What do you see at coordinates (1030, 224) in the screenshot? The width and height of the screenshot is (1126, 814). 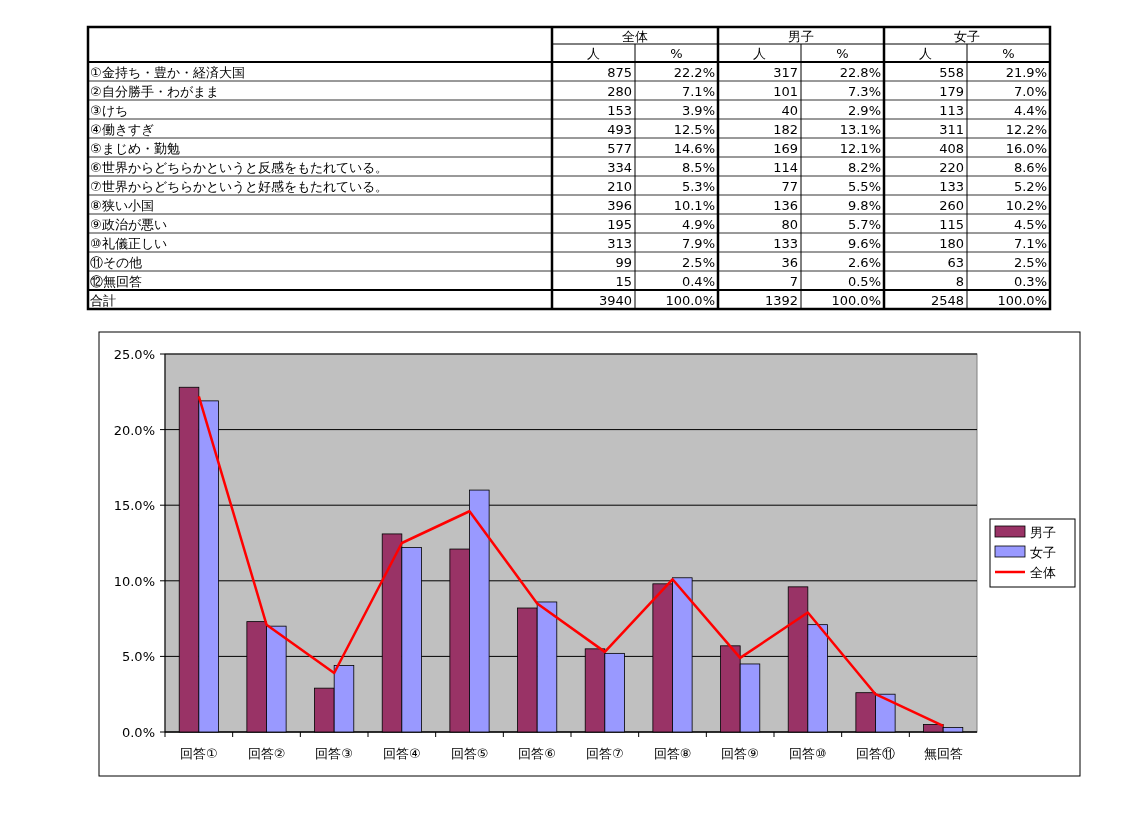 I see `data-label: 4.5%` at bounding box center [1030, 224].